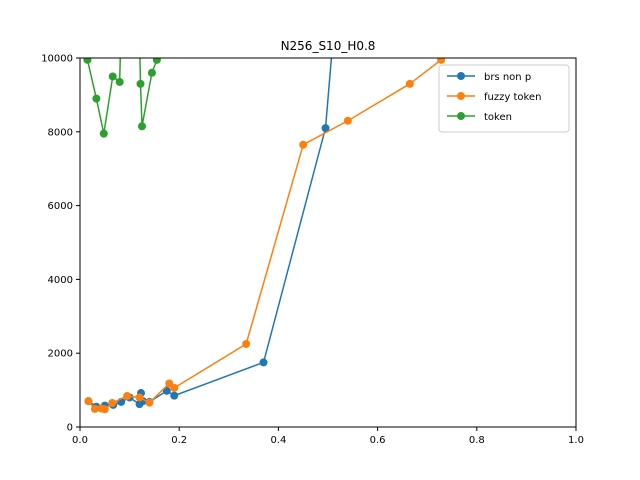 This screenshot has width=640, height=480. I want to click on legend-label-0: brs non p, so click(507, 77).